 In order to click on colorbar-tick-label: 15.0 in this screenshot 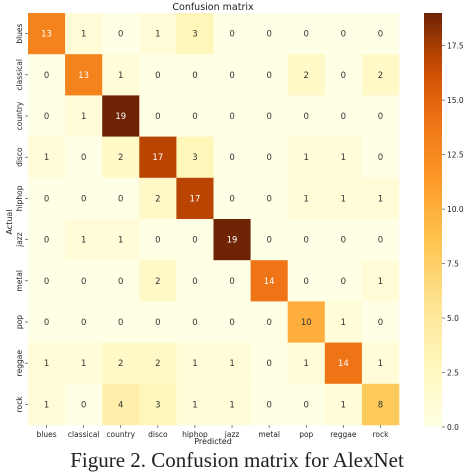, I will do `click(455, 100)`.